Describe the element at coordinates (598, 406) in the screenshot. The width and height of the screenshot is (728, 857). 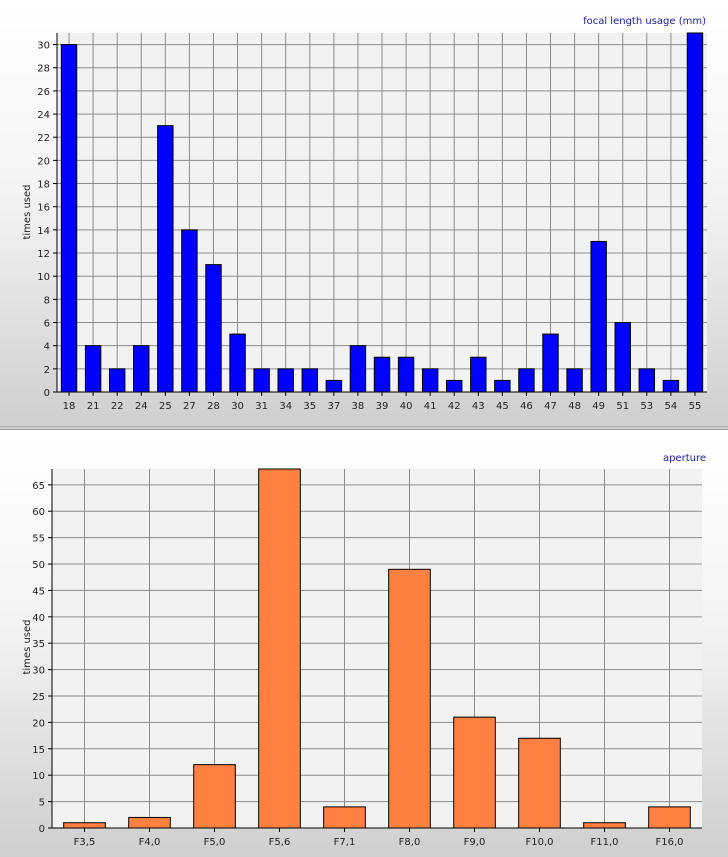
I see `x-tick-label: 49` at that location.